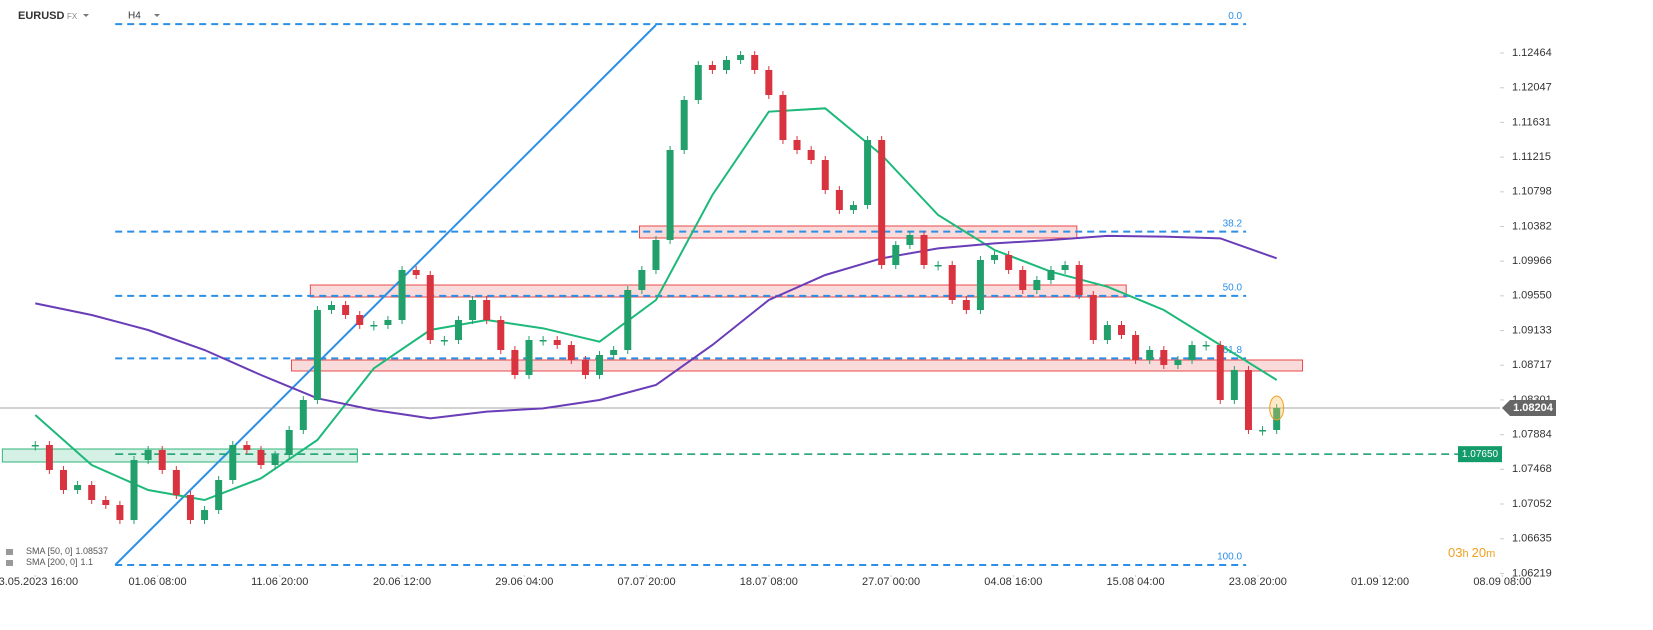  What do you see at coordinates (1013, 582) in the screenshot?
I see `x-tick-label: 04.08 16:00` at bounding box center [1013, 582].